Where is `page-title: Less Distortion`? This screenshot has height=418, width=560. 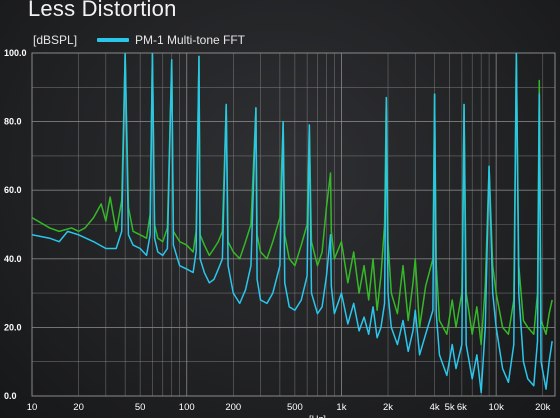 page-title: Less Distortion is located at coordinates (102, 10).